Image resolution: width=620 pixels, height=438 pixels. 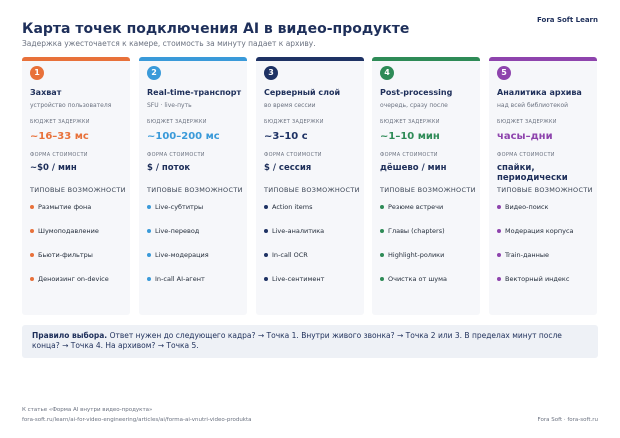 I want to click on feature: Резюме встречи, so click(x=416, y=207).